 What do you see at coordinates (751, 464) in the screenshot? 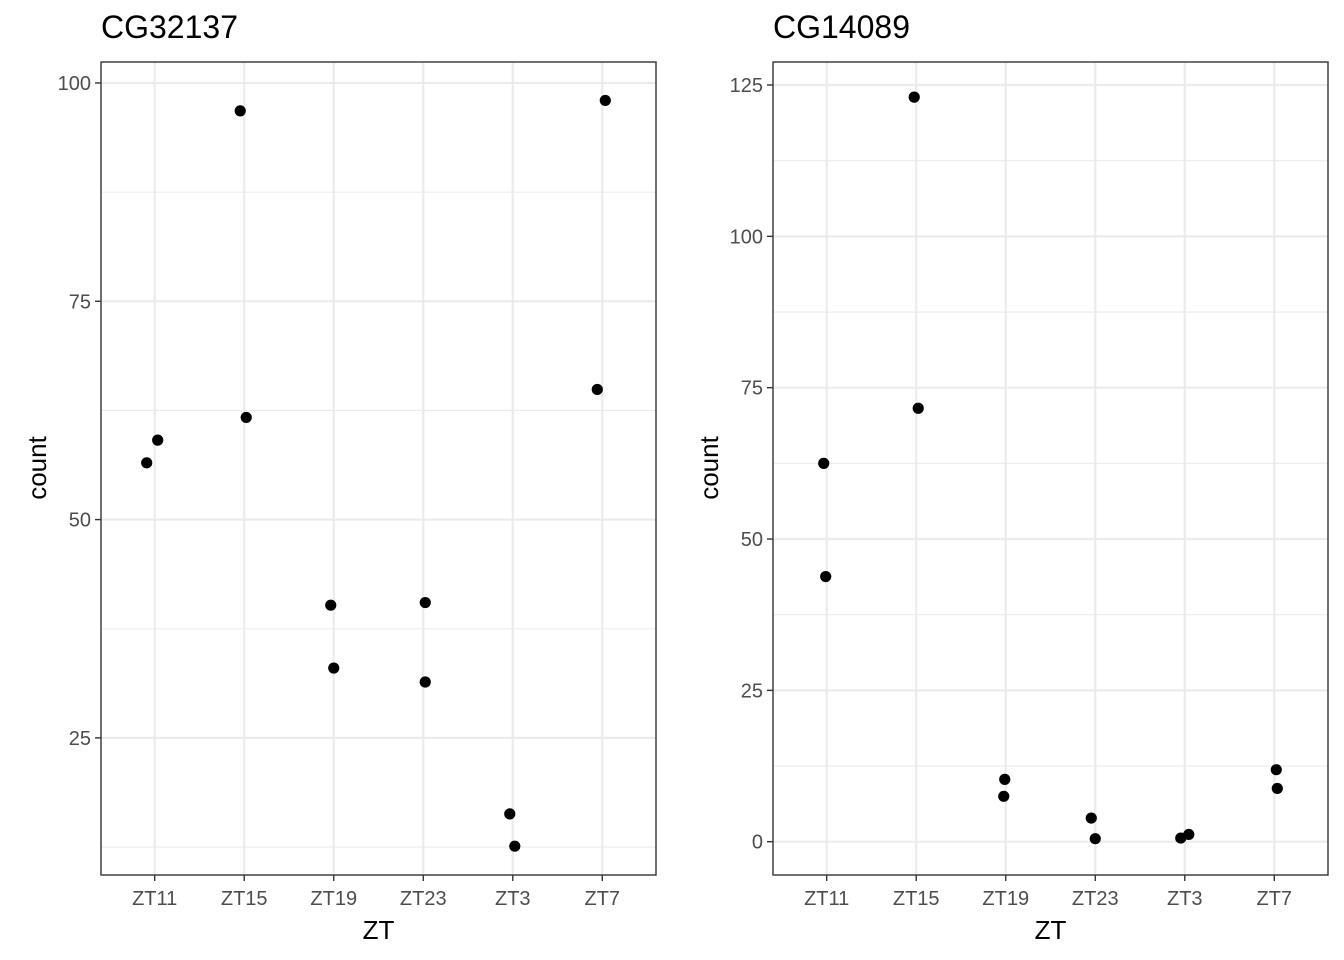
I see `y-axis: 0 25 50 75 100 125` at bounding box center [751, 464].